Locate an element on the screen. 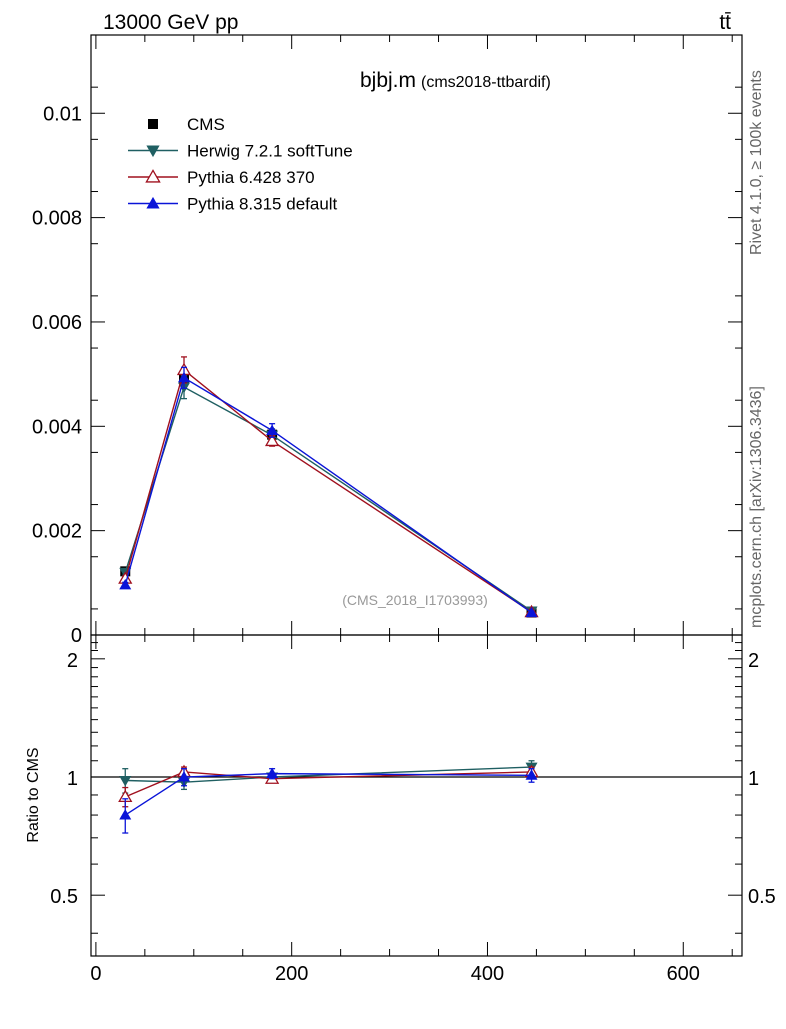 The width and height of the screenshot is (786, 1029). plot-title-main: bjbj.m is located at coordinates (388, 80).